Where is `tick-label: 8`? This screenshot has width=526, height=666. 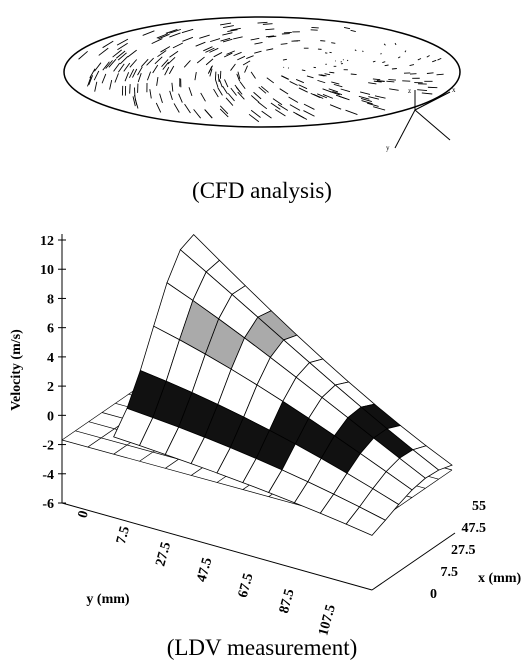 tick-label: 8 is located at coordinates (50, 299).